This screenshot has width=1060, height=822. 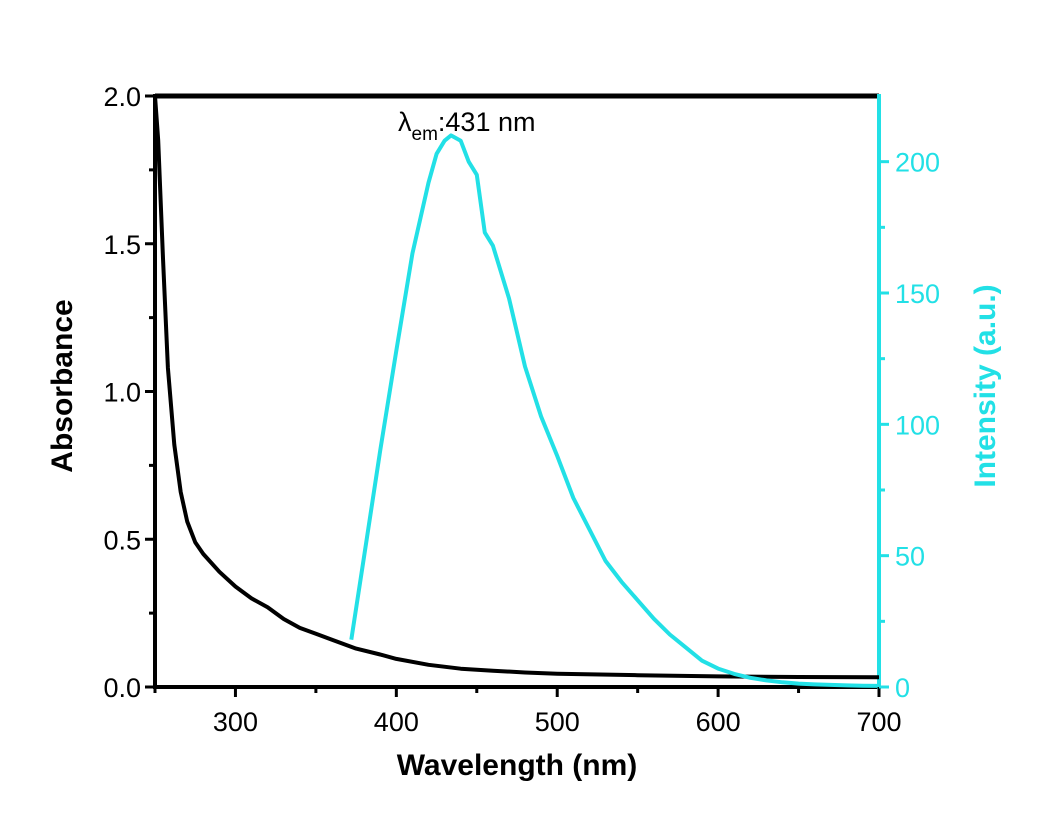 I want to click on y-tick-label: 0.5, so click(x=122, y=540).